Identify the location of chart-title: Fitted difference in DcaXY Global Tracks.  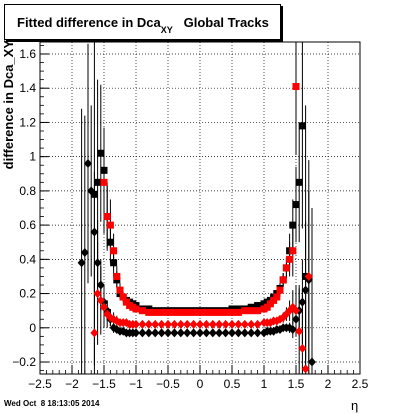
(143, 25).